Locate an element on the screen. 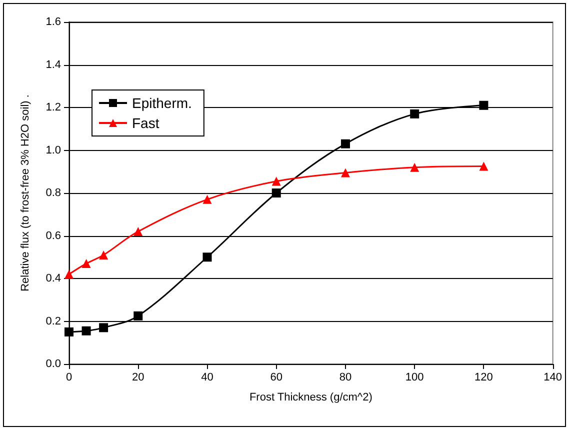  y-tick-label: 1.6 is located at coordinates (53, 22).